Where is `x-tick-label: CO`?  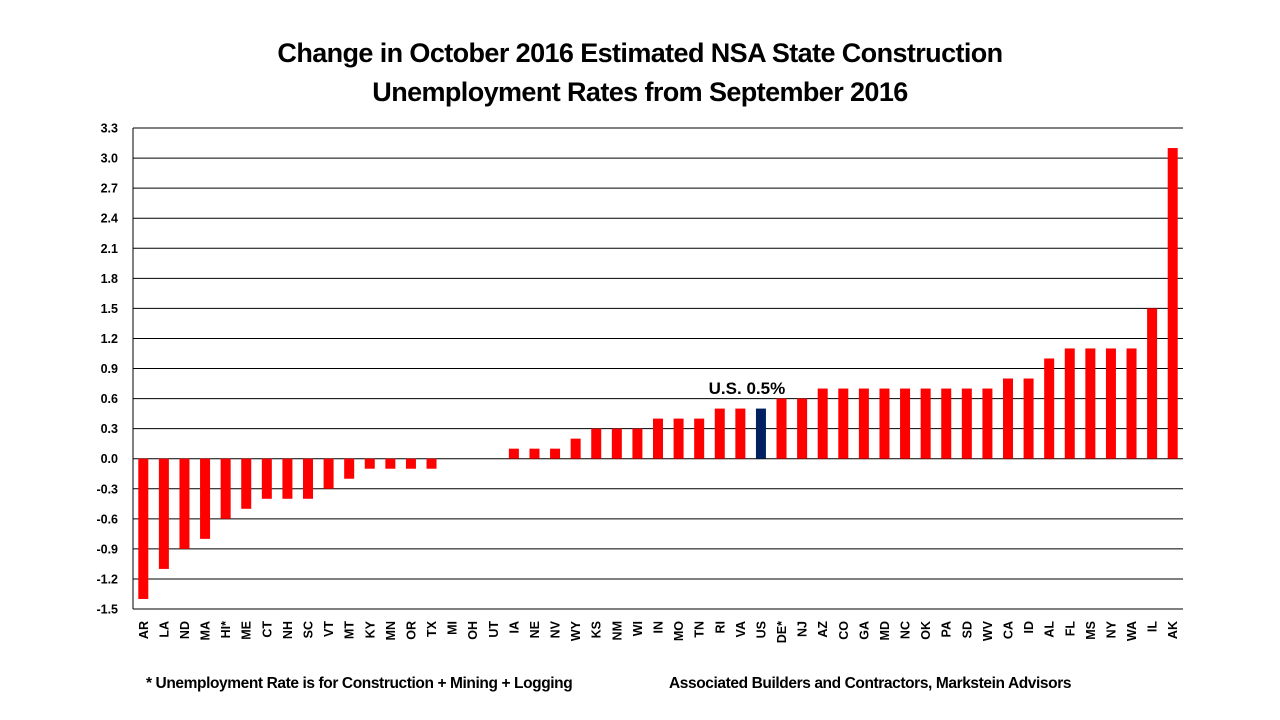 x-tick-label: CO is located at coordinates (844, 630).